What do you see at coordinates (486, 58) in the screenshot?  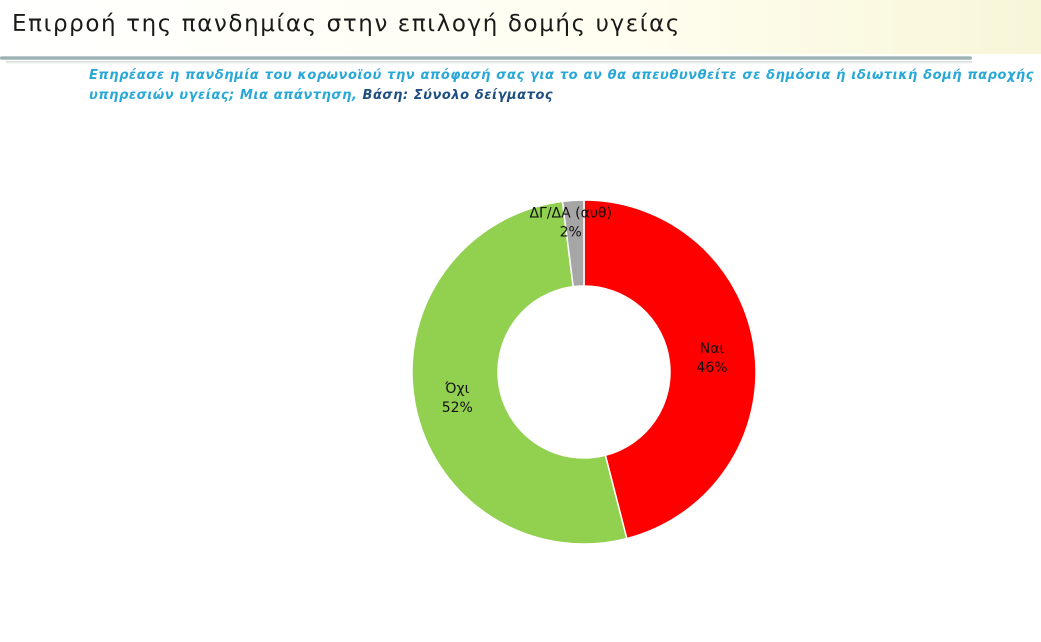 I see `title-divider` at bounding box center [486, 58].